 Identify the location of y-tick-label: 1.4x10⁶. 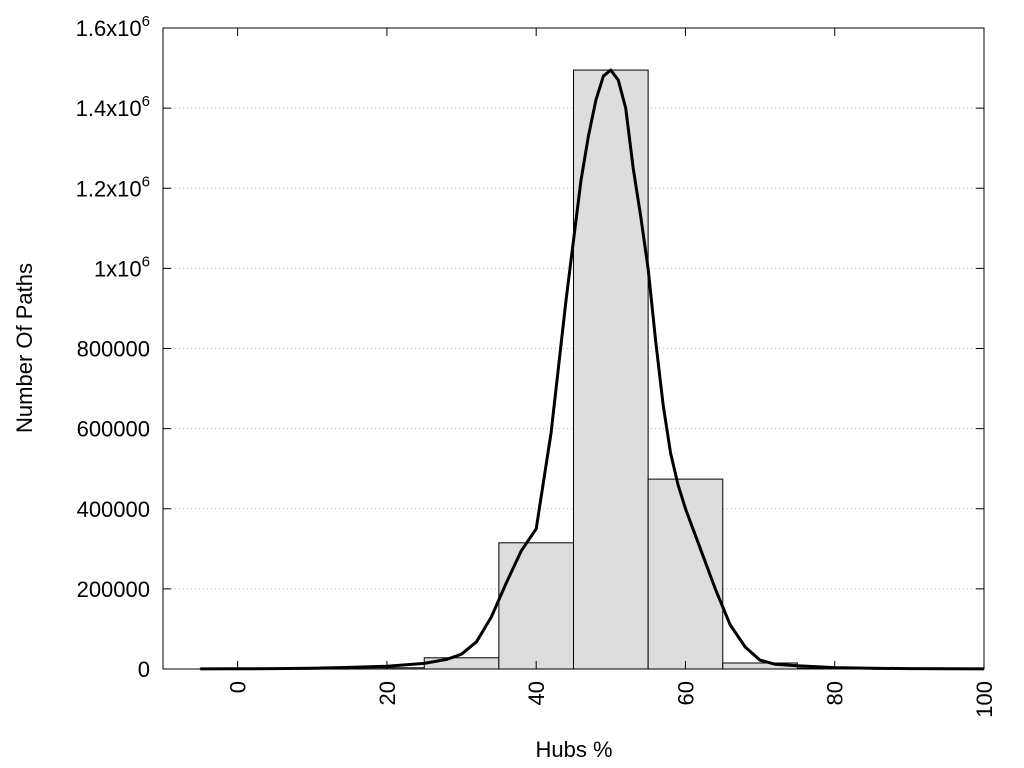
(113, 107).